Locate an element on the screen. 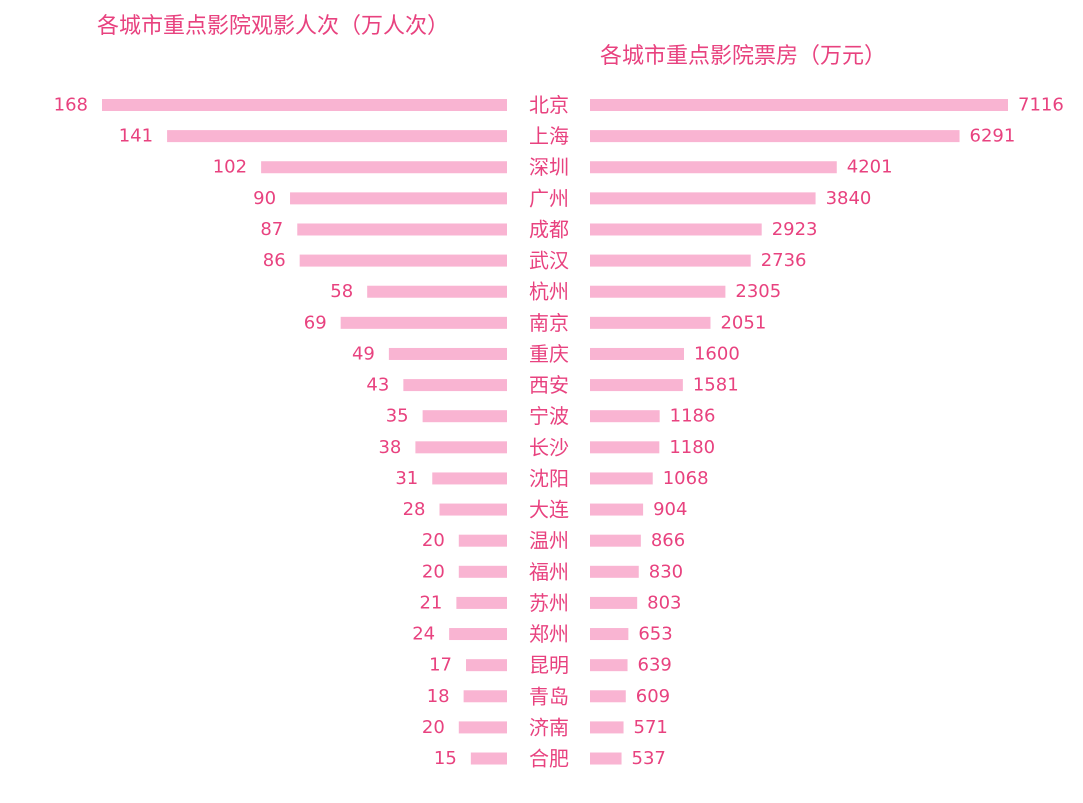  box-office-value-label: 1186 is located at coordinates (693, 416).